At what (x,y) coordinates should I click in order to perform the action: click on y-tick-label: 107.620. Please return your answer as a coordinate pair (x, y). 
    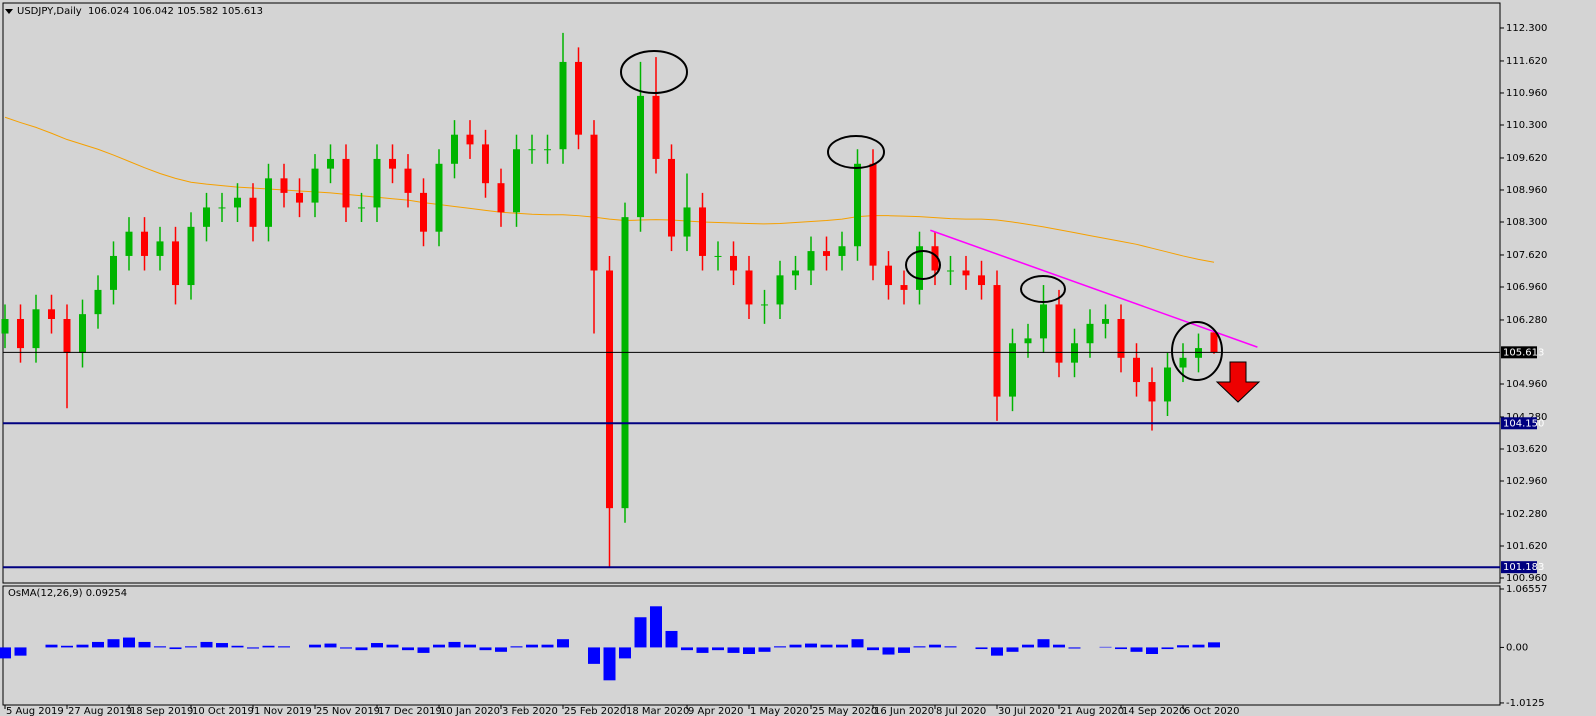
    Looking at the image, I should click on (1526, 255).